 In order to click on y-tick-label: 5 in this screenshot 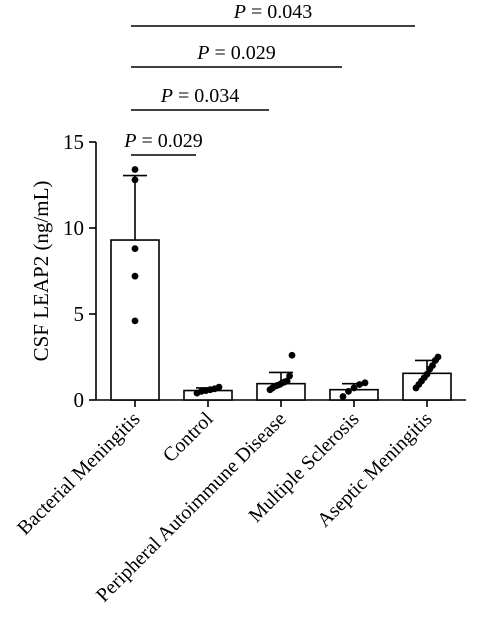, I will do `click(79, 314)`.